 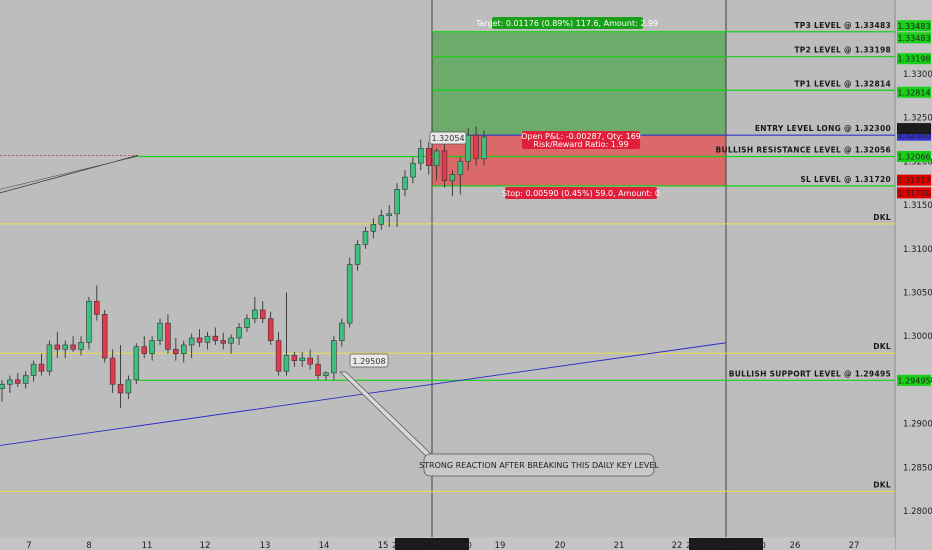 What do you see at coordinates (882, 346) in the screenshot?
I see `dkl-label-2: DKL` at bounding box center [882, 346].